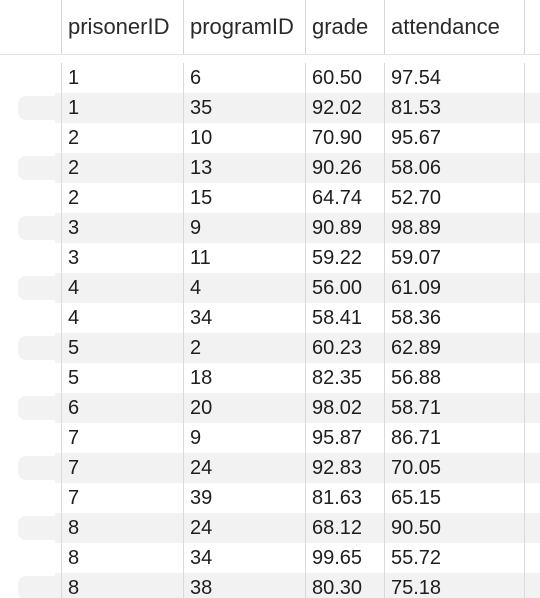  Describe the element at coordinates (344, 318) in the screenshot. I see `cell-grade: 58.41` at that location.